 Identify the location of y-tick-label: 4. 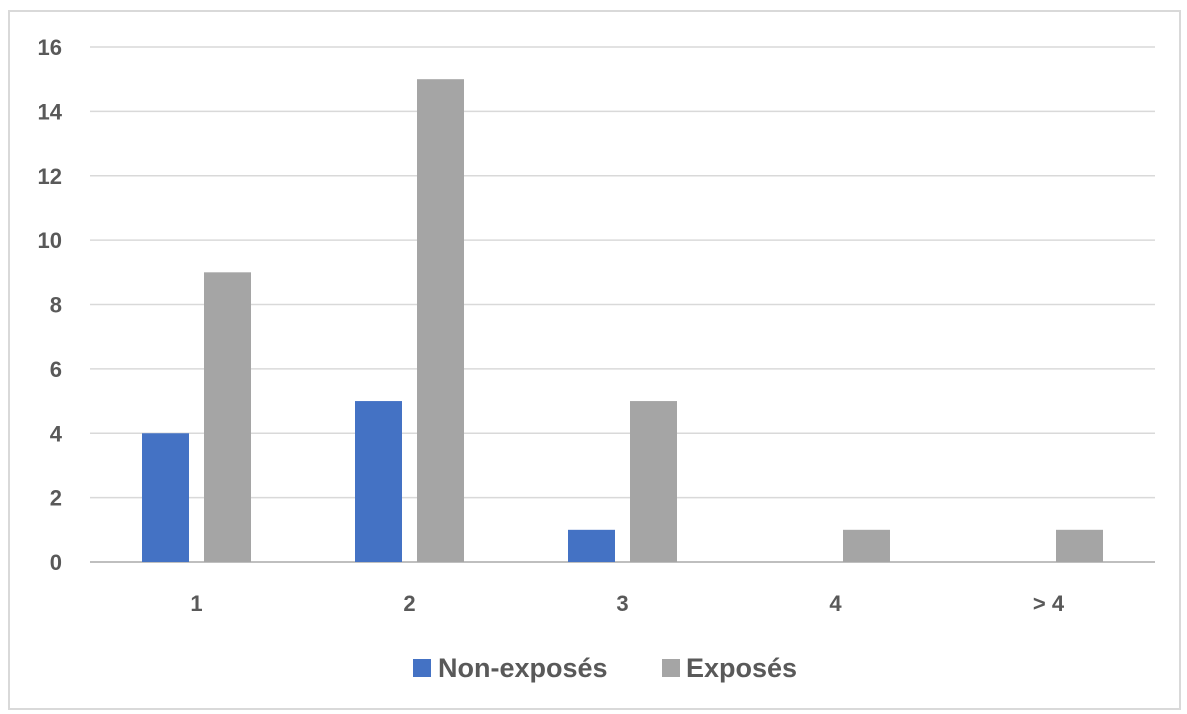
(56, 433).